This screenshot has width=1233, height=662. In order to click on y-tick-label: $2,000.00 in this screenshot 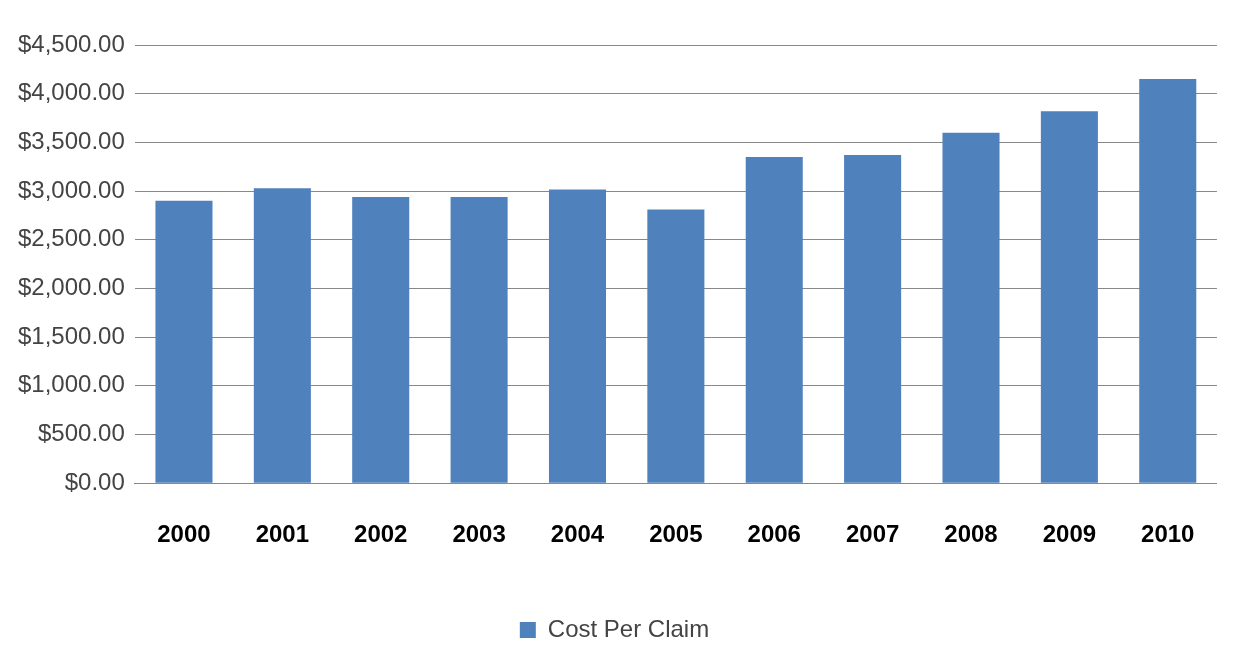, I will do `click(71, 287)`.